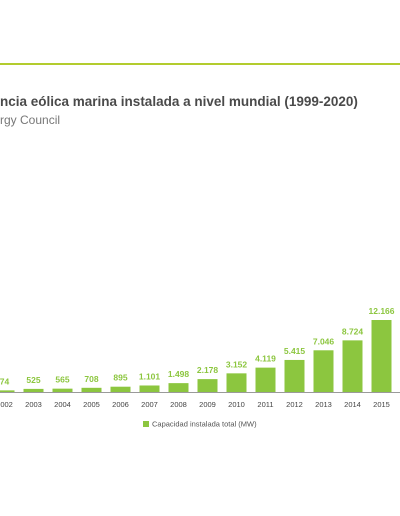  Describe the element at coordinates (200, 64) in the screenshot. I see `top-accent-rule` at that location.